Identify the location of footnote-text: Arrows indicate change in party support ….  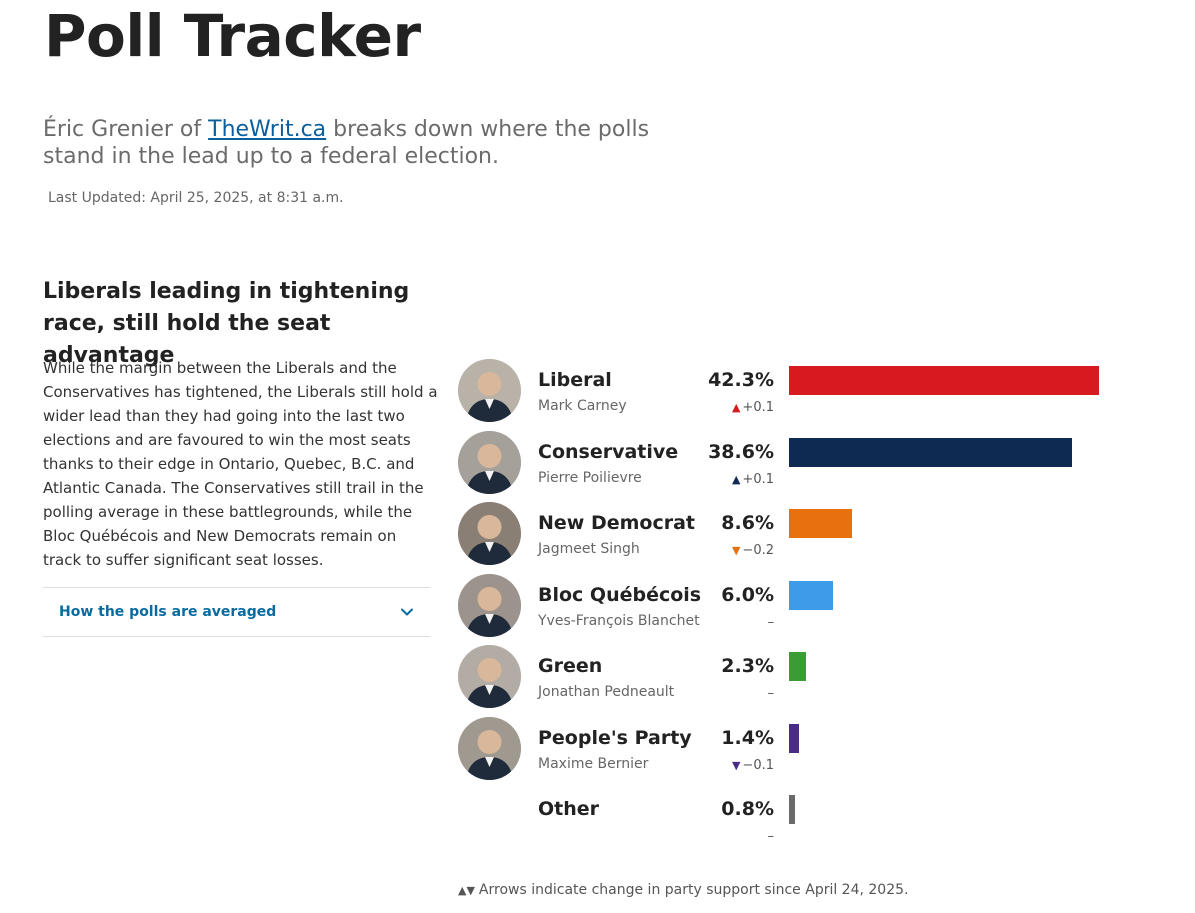
(693, 890).